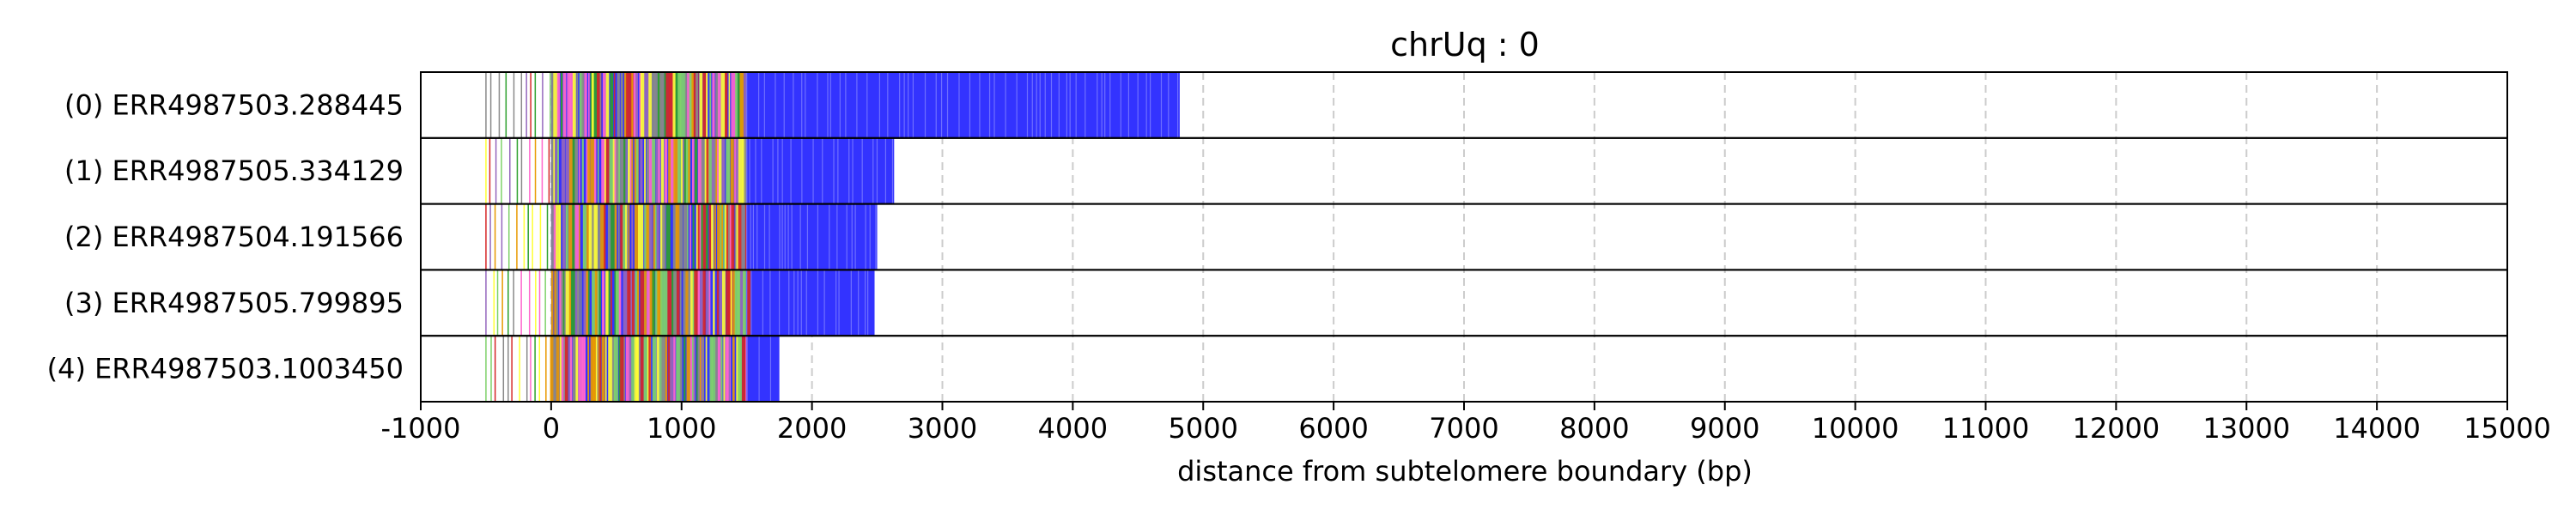 This screenshot has width=2576, height=515. Describe the element at coordinates (812, 428) in the screenshot. I see `x-tick-label: 2000` at that location.